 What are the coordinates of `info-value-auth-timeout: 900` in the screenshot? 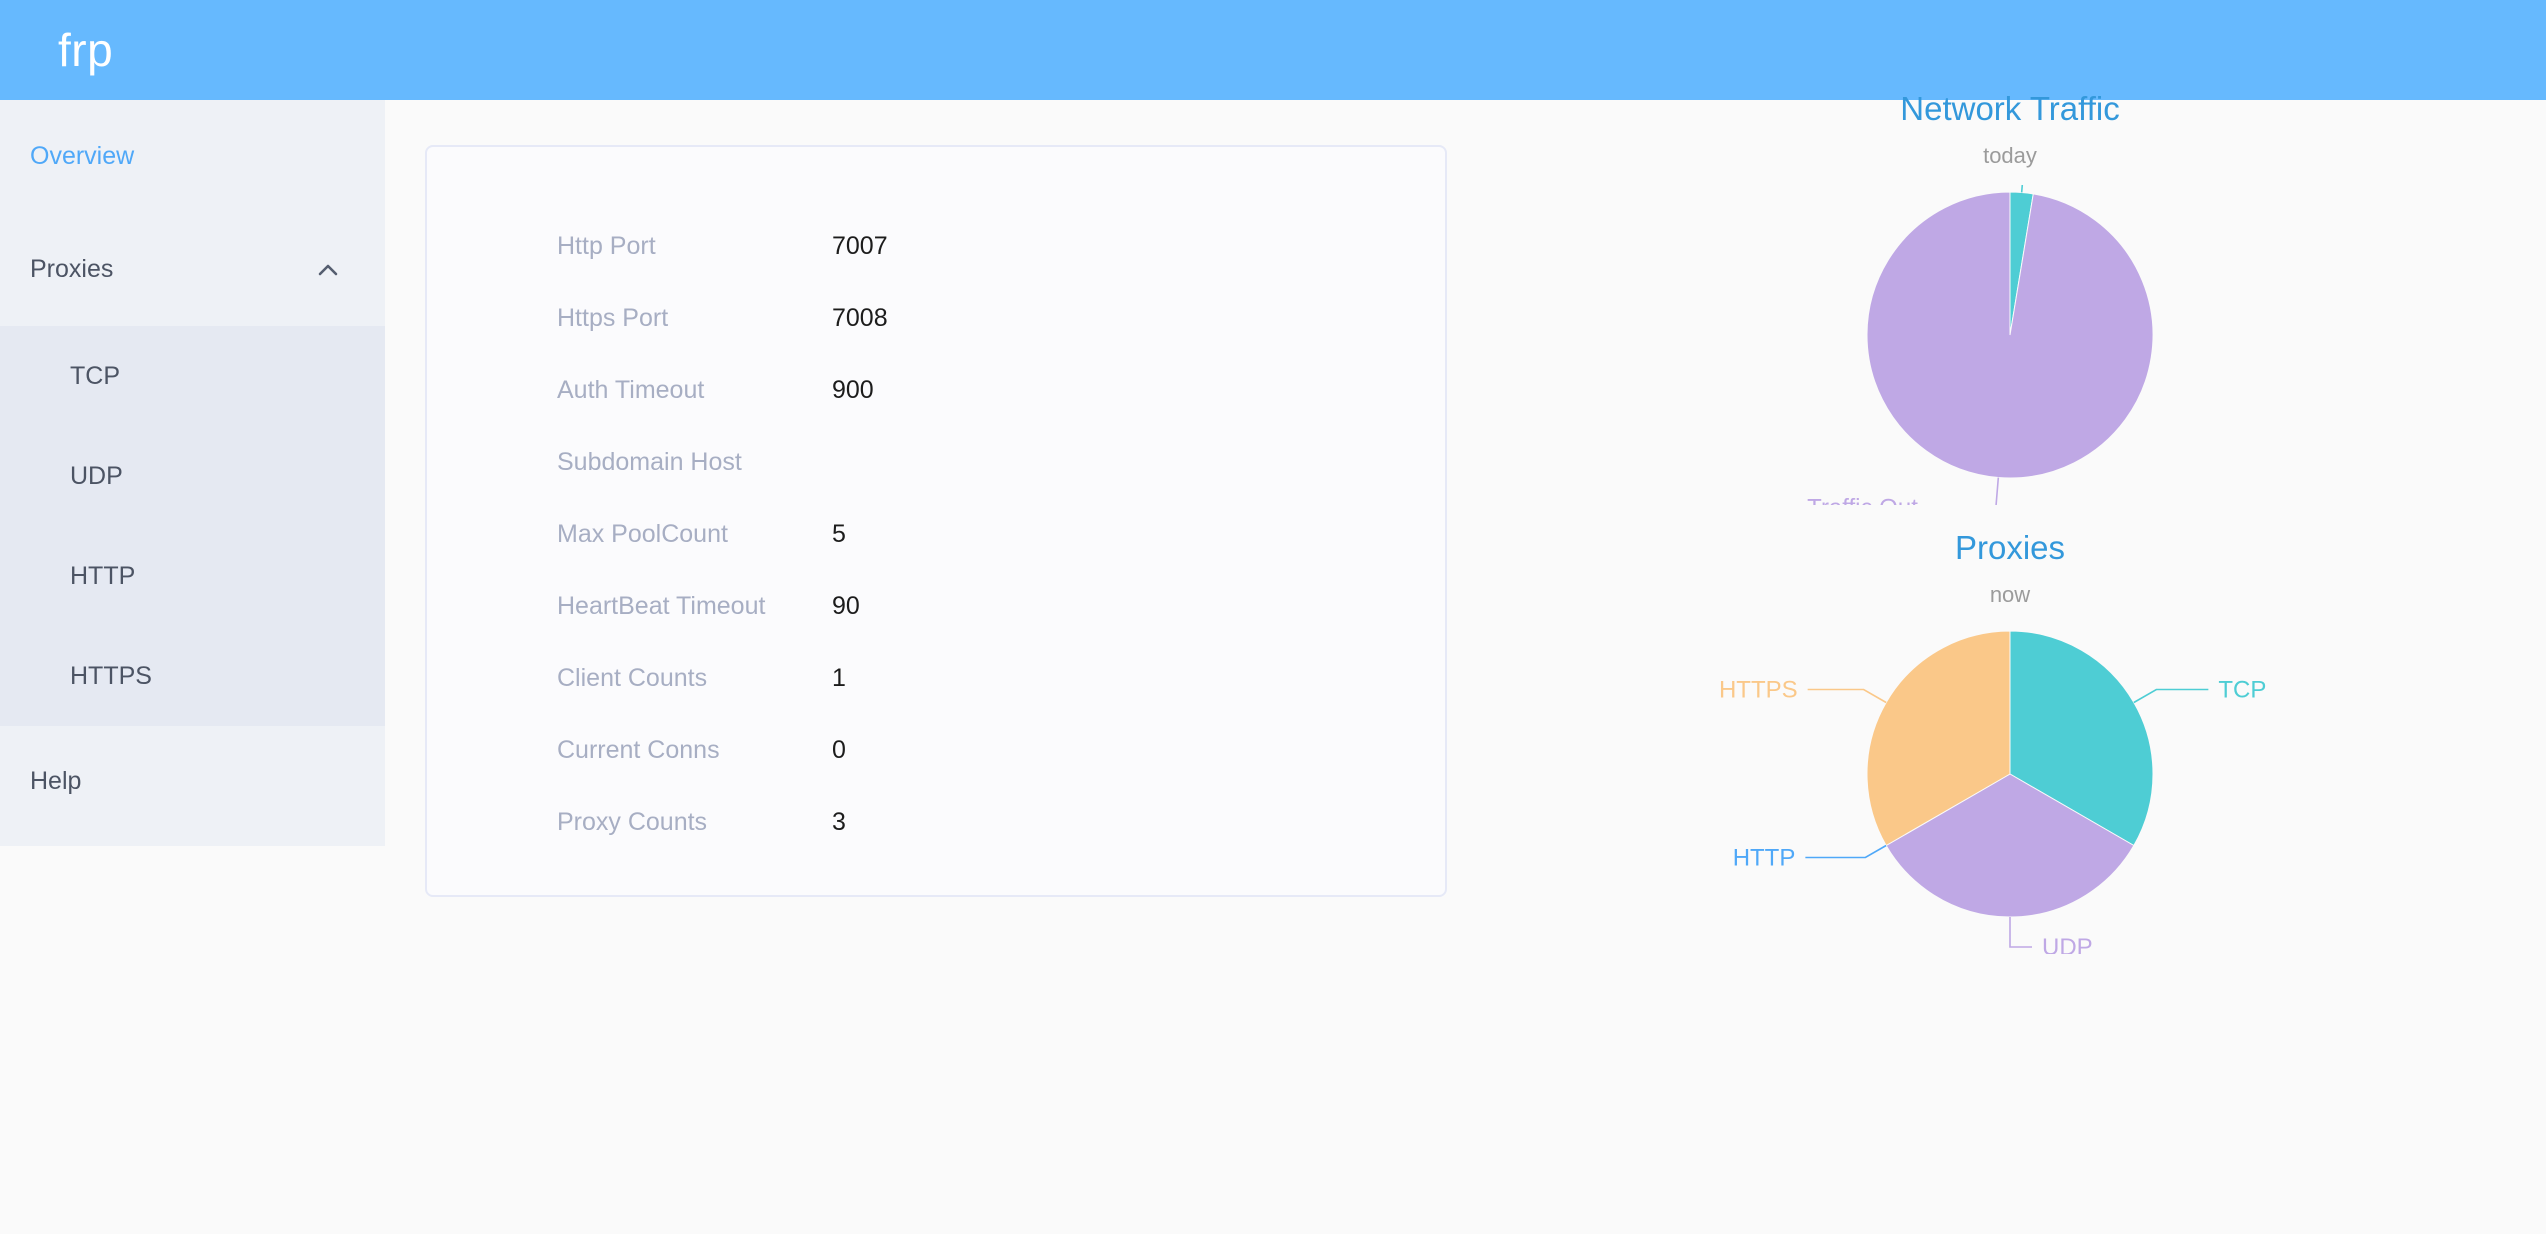 It's located at (853, 389).